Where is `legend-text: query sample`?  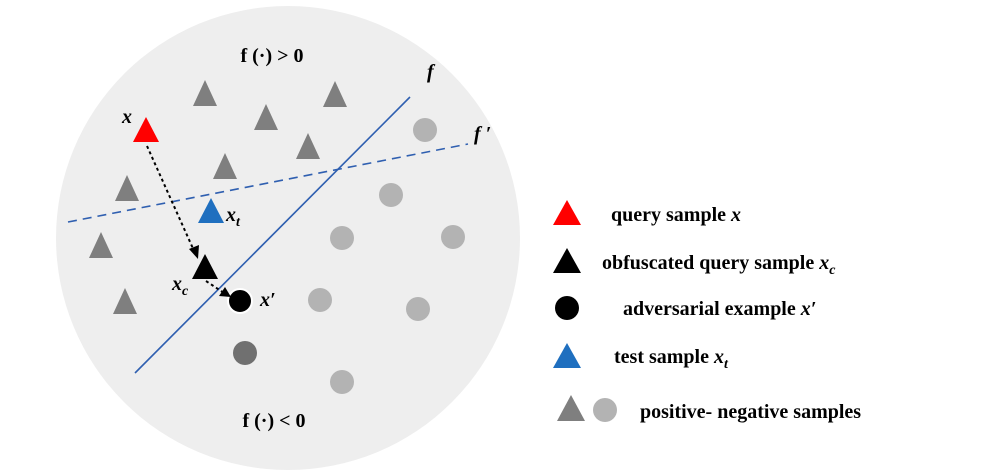
legend-text: query sample is located at coordinates (671, 215).